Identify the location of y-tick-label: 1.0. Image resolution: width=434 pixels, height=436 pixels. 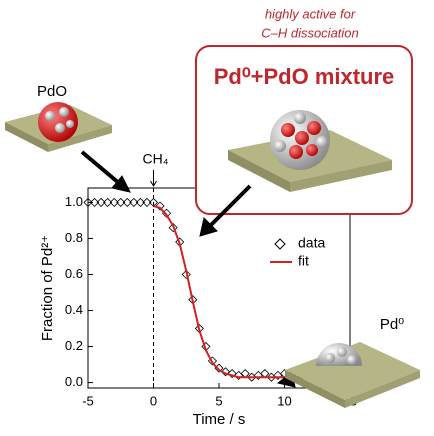
(74, 201).